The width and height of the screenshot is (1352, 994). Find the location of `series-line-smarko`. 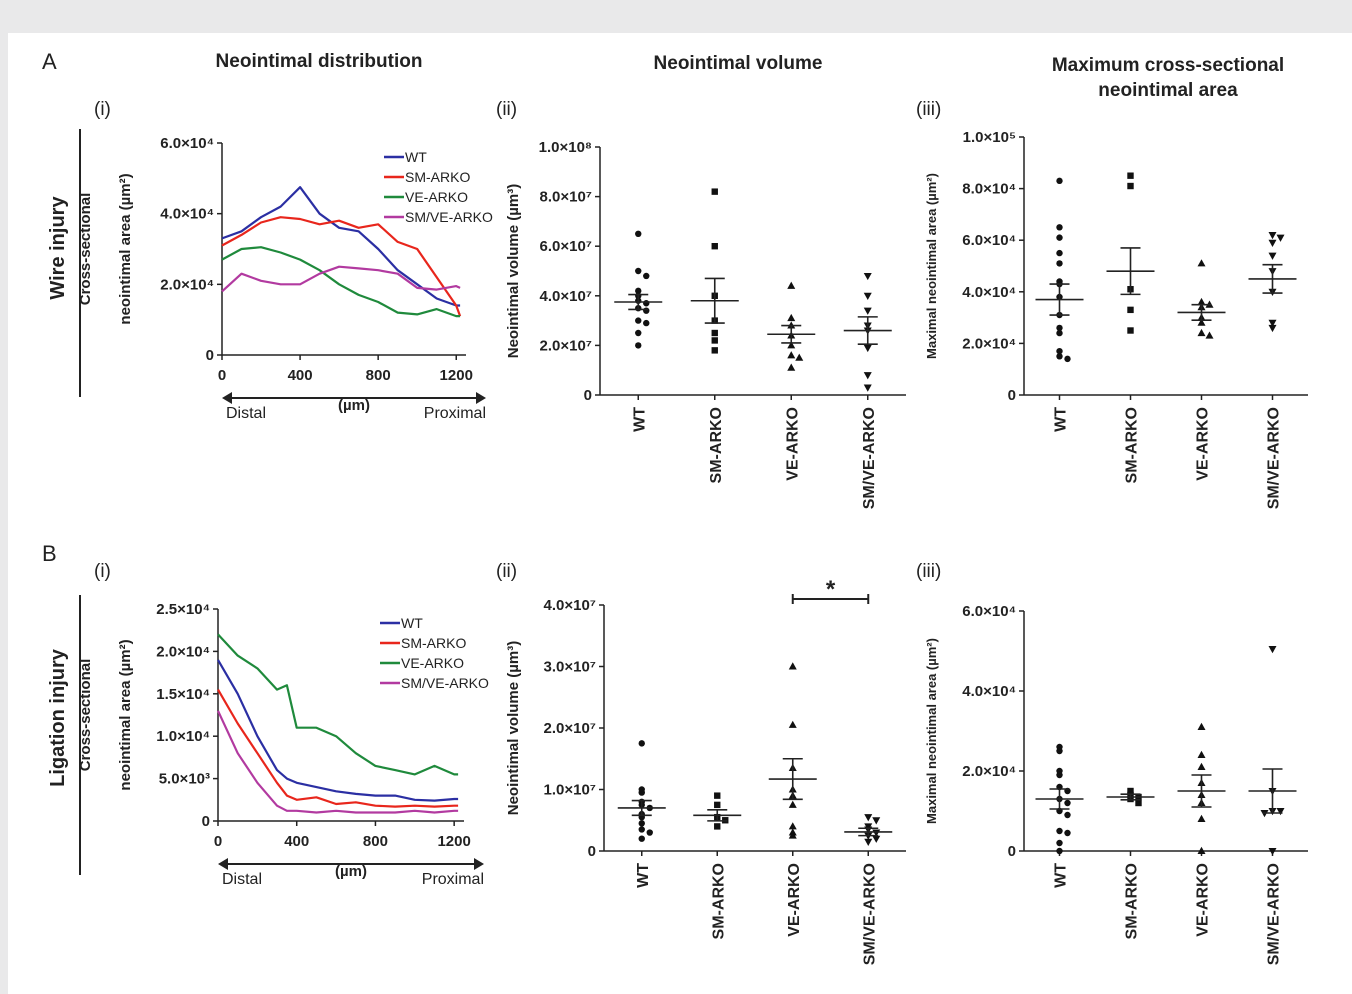

series-line-smarko is located at coordinates (341, 266).